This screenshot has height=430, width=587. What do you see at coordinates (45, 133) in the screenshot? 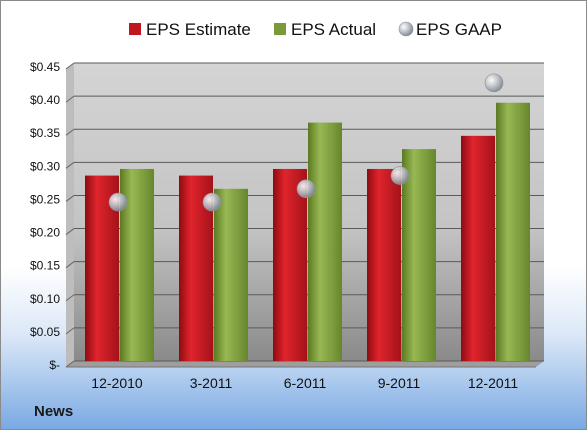
I see `y-tick-label: $0.35` at bounding box center [45, 133].